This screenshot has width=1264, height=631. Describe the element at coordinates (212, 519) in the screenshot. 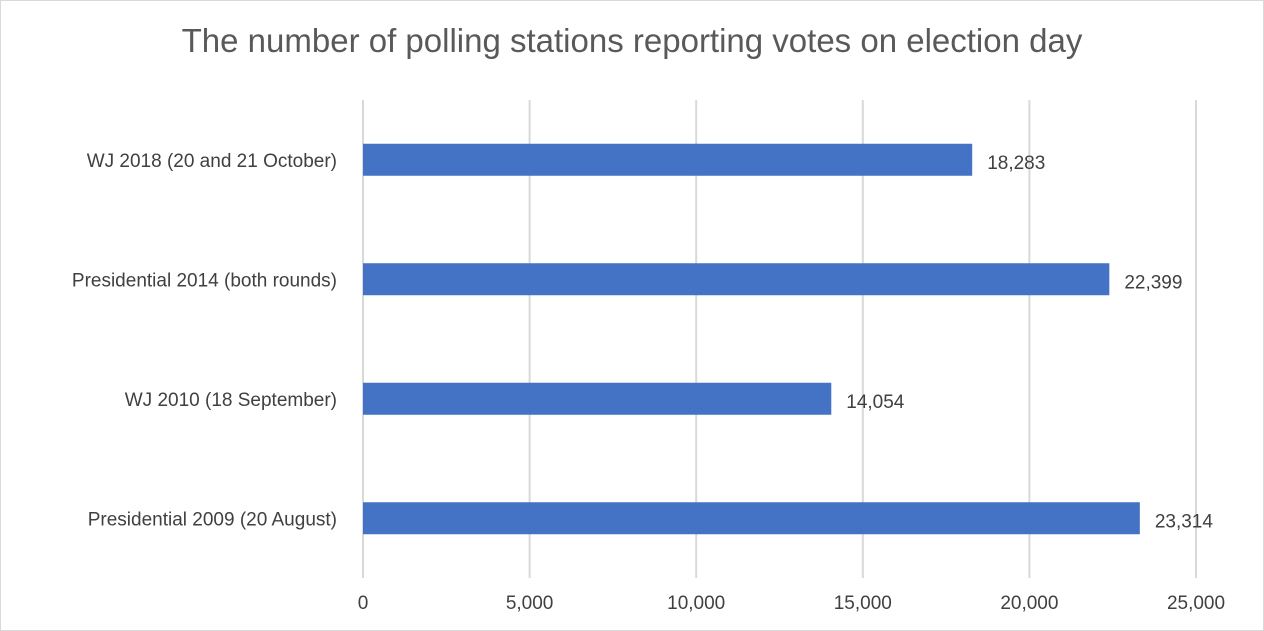

I see `category-label: Presidential 2009 (20 August)` at that location.